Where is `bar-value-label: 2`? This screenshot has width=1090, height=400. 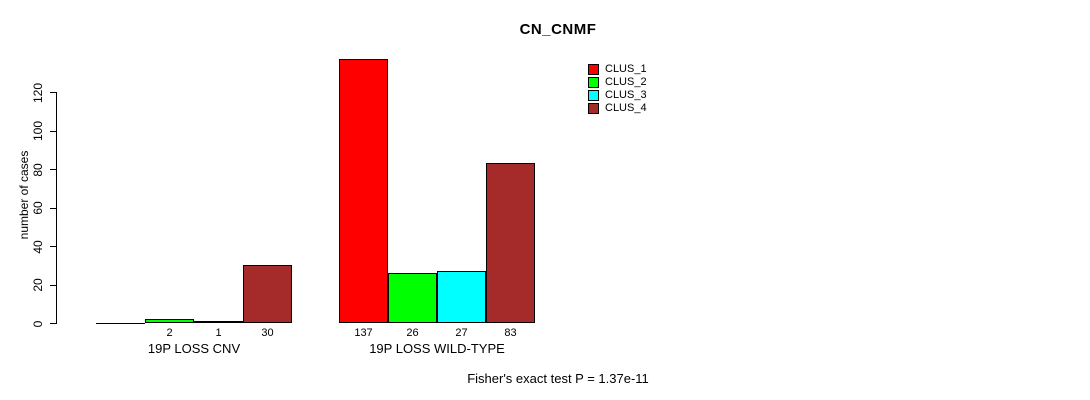 bar-value-label: 2 is located at coordinates (169, 333).